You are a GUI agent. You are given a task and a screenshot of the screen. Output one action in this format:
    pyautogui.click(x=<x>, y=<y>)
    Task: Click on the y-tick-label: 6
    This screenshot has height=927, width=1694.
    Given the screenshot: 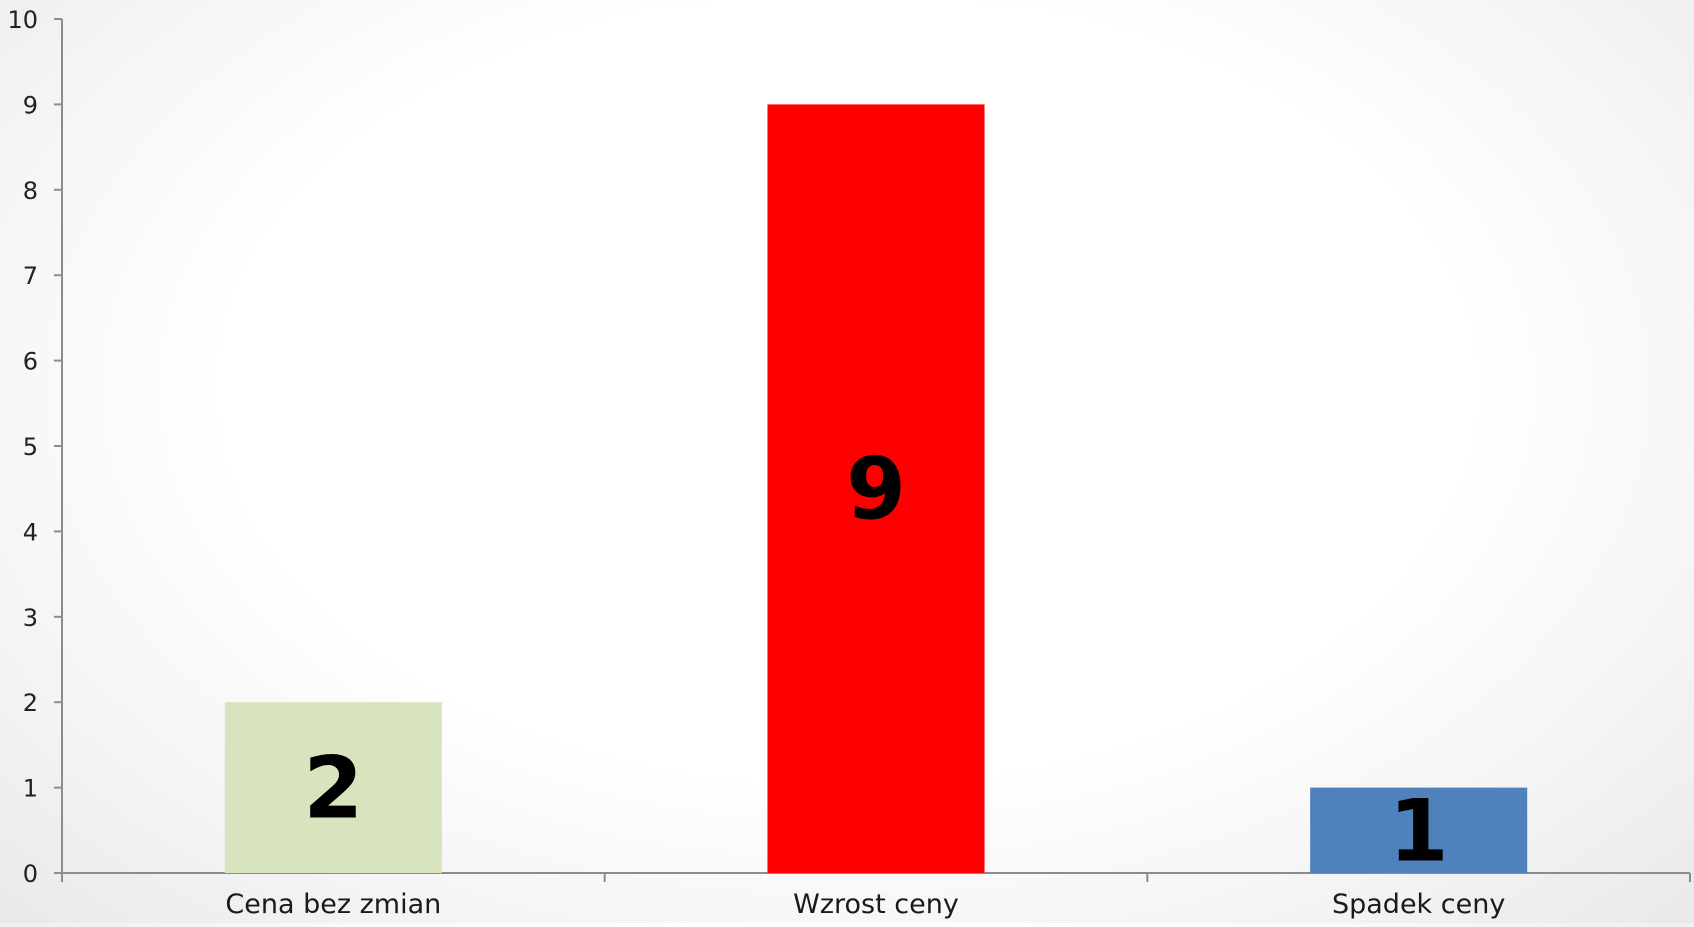 What is the action you would take?
    pyautogui.click(x=30, y=362)
    